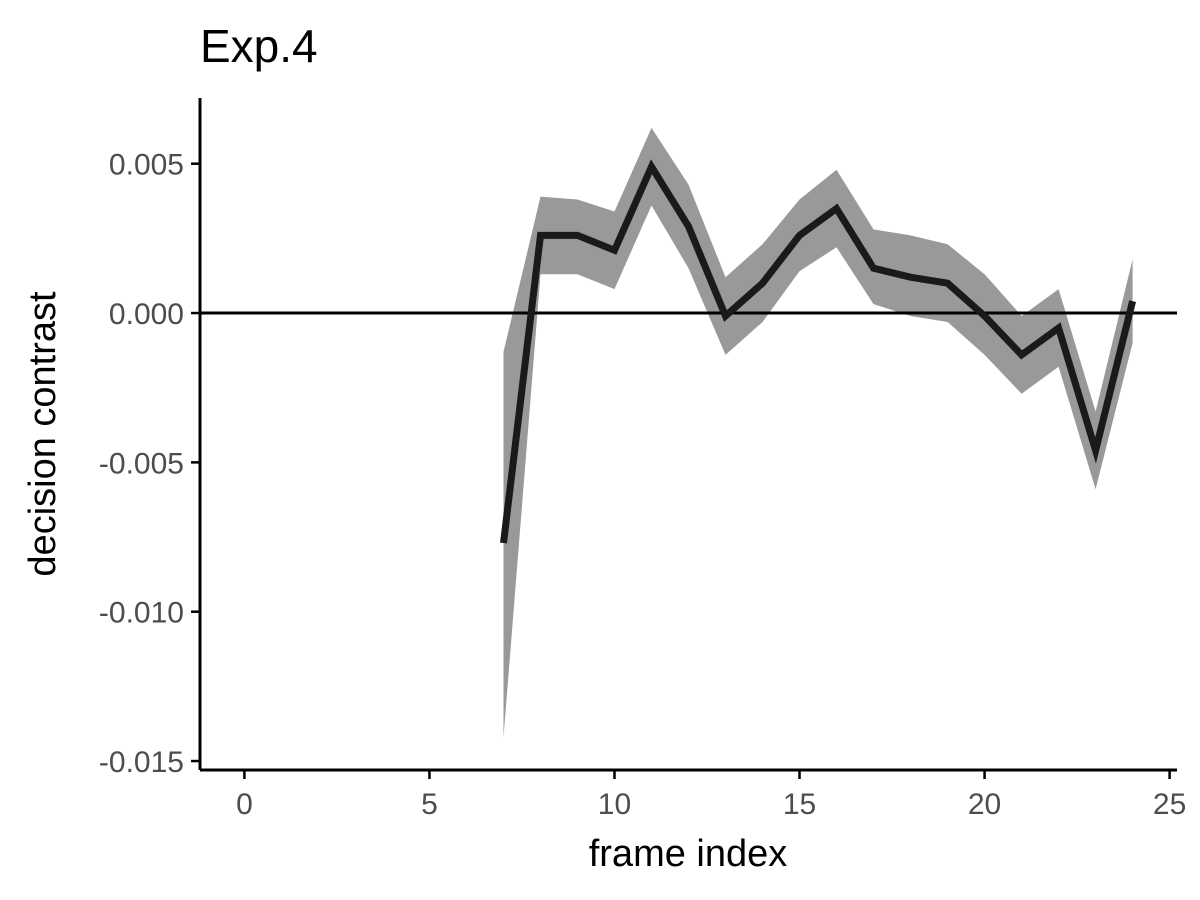  What do you see at coordinates (1169, 804) in the screenshot?
I see `x-tick-label: 25` at bounding box center [1169, 804].